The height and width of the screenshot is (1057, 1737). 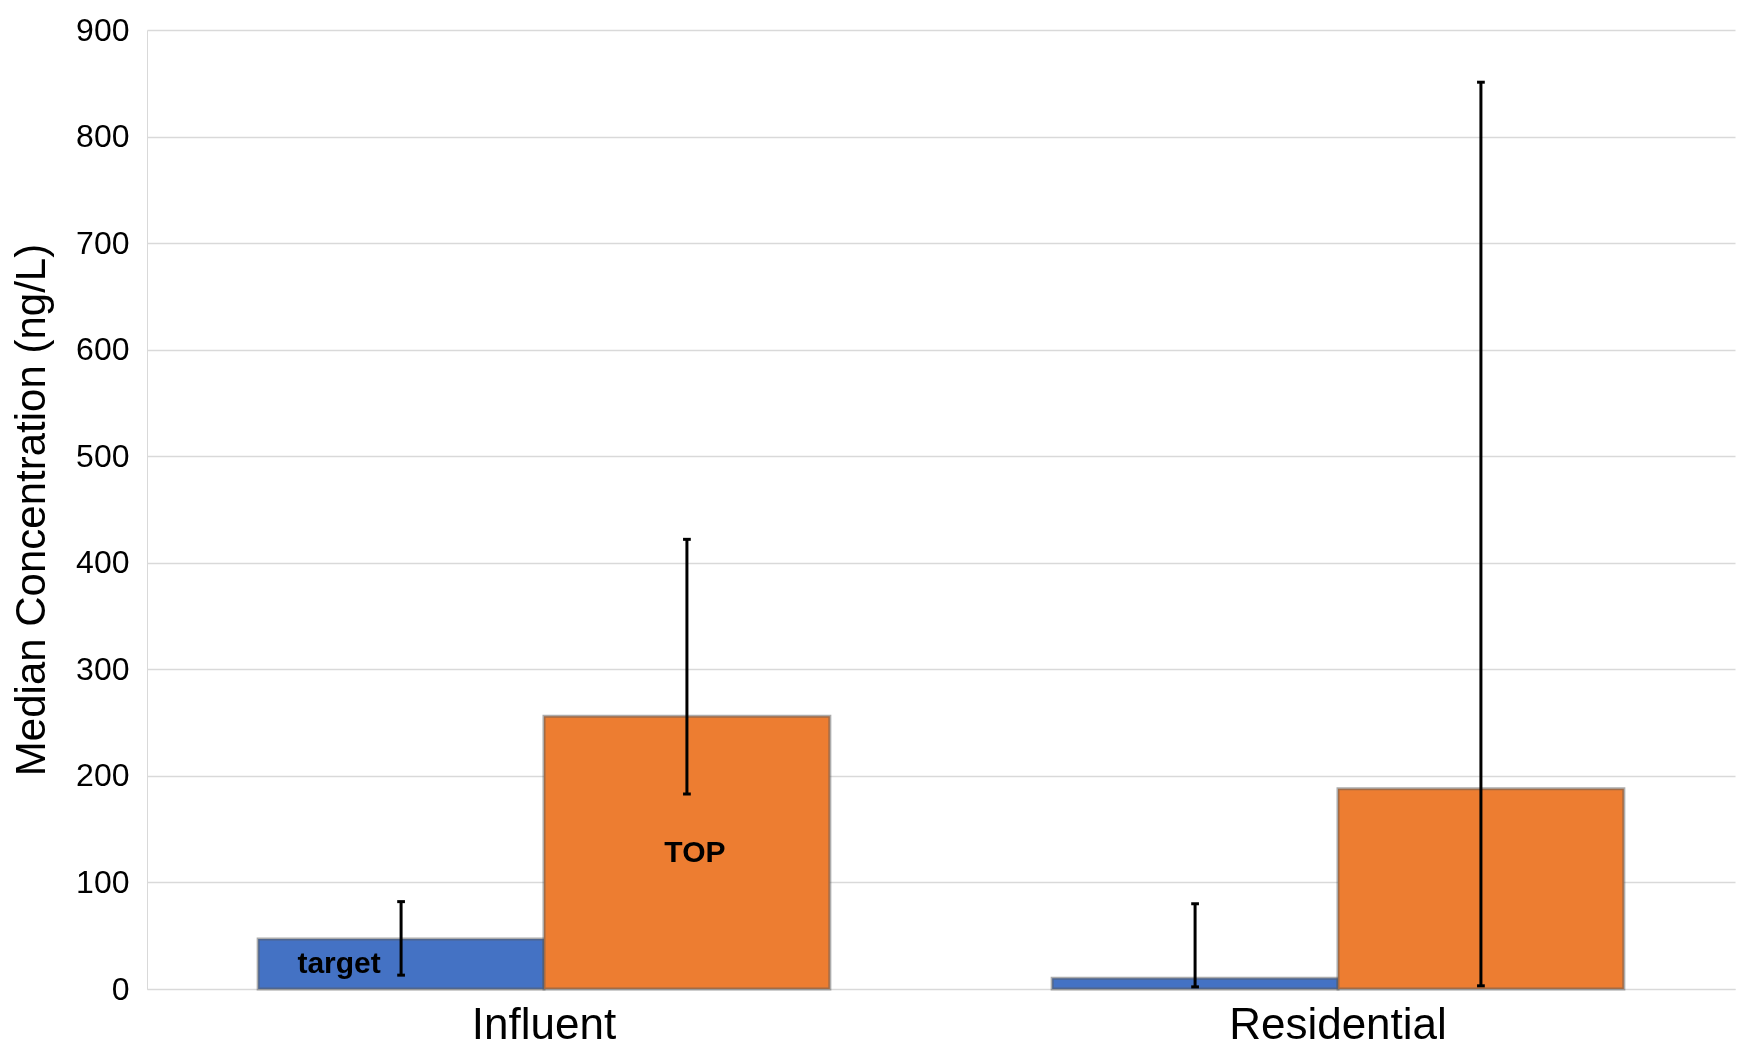 I want to click on series-label: TOP, so click(x=695, y=851).